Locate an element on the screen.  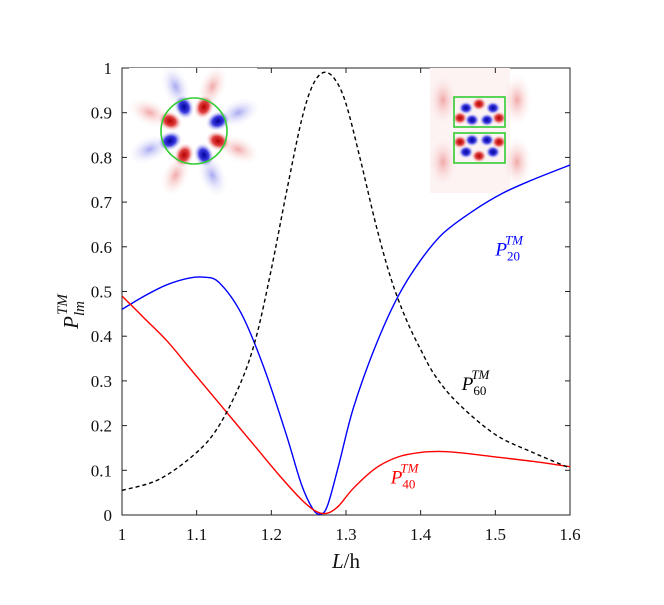
y-tick-label: 0.2 is located at coordinates (101, 426).